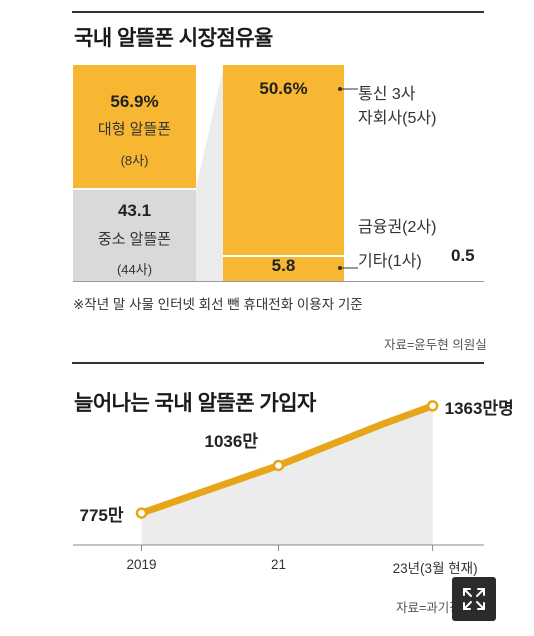 The height and width of the screenshot is (636, 534). Describe the element at coordinates (435, 568) in the screenshot. I see `x-tick-label: 23년(3월 현재)` at that location.